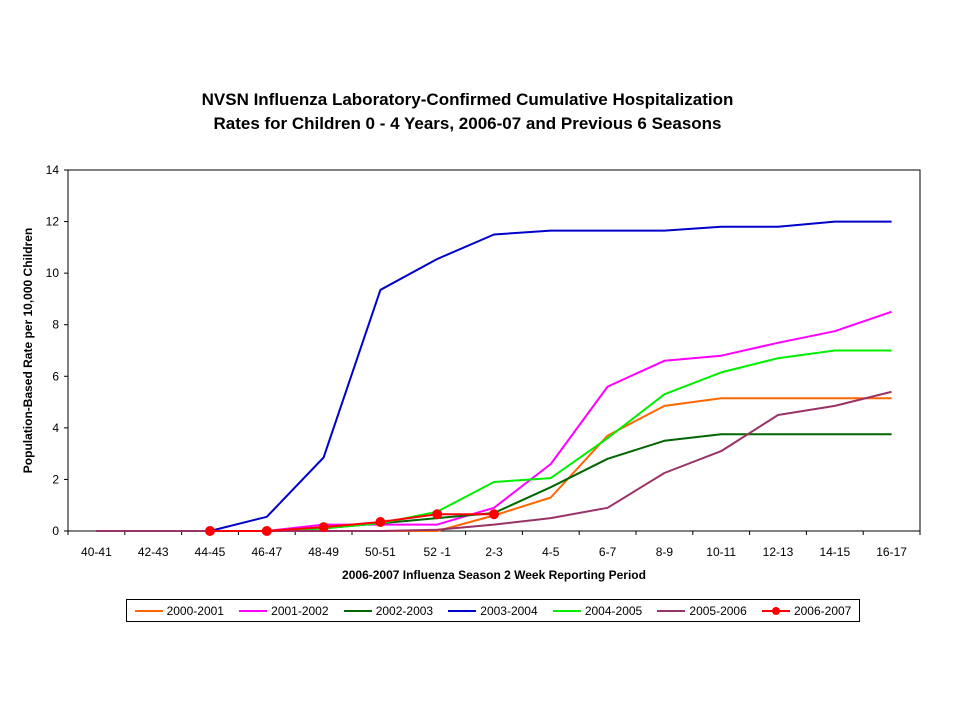  I want to click on x-tick-label: 46-47, so click(266, 552).